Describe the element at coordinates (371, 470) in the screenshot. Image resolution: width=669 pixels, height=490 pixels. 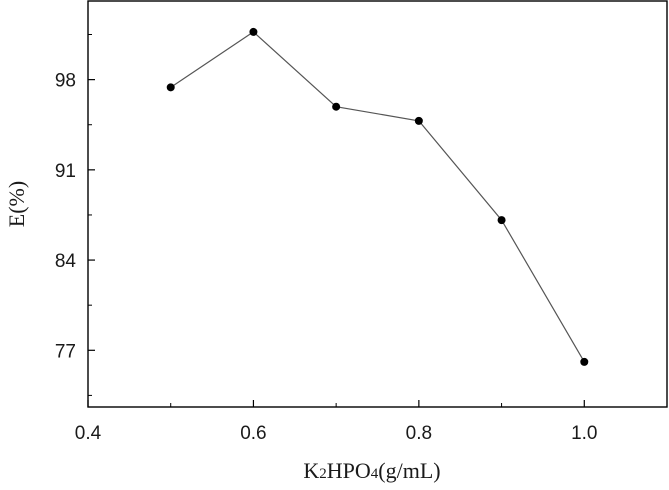
I see `x-axis-label: K2HPO4(g/mL)` at that location.